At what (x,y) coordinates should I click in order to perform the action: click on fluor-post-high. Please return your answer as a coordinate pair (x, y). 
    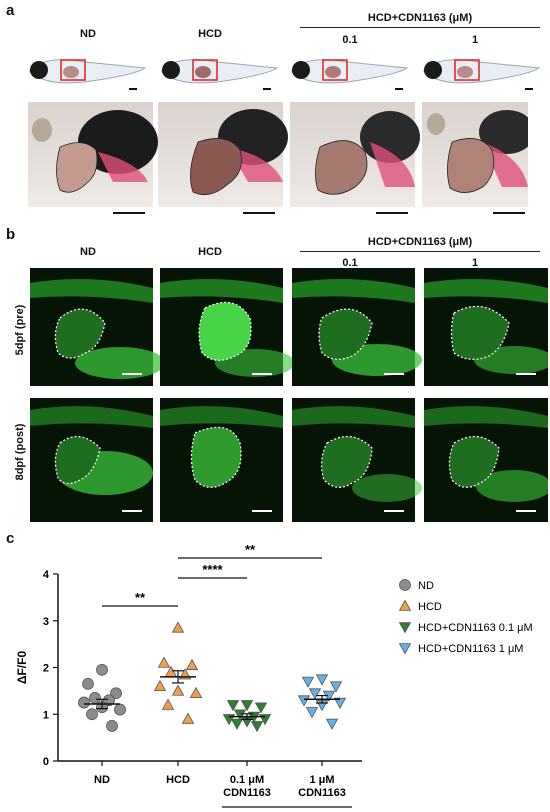
    Looking at the image, I should click on (486, 460).